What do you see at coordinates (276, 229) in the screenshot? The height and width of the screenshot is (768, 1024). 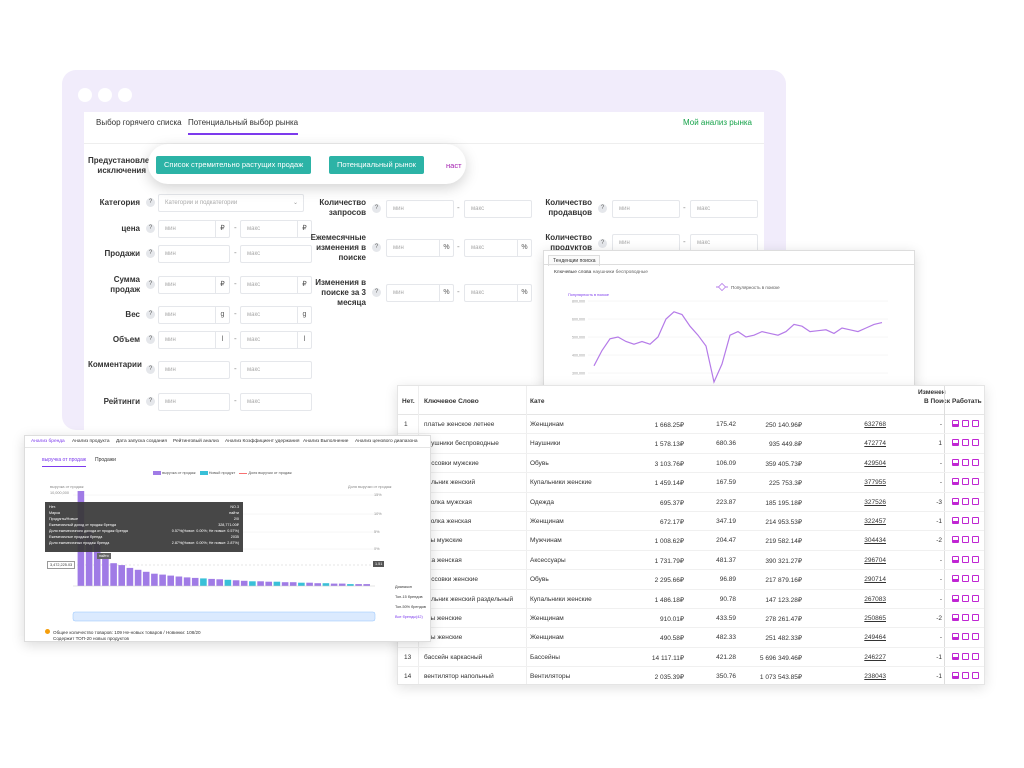 I see `price-max-input: макс ₽` at bounding box center [276, 229].